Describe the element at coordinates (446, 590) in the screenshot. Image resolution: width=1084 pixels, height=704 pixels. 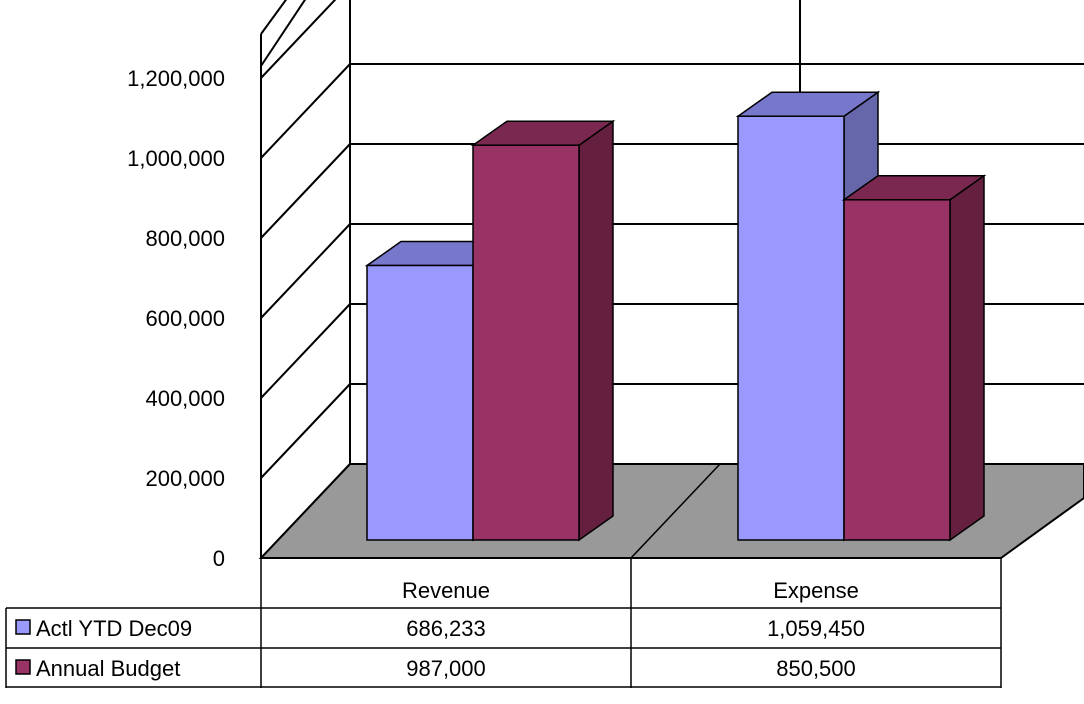
I see `category-label: Revenue` at that location.